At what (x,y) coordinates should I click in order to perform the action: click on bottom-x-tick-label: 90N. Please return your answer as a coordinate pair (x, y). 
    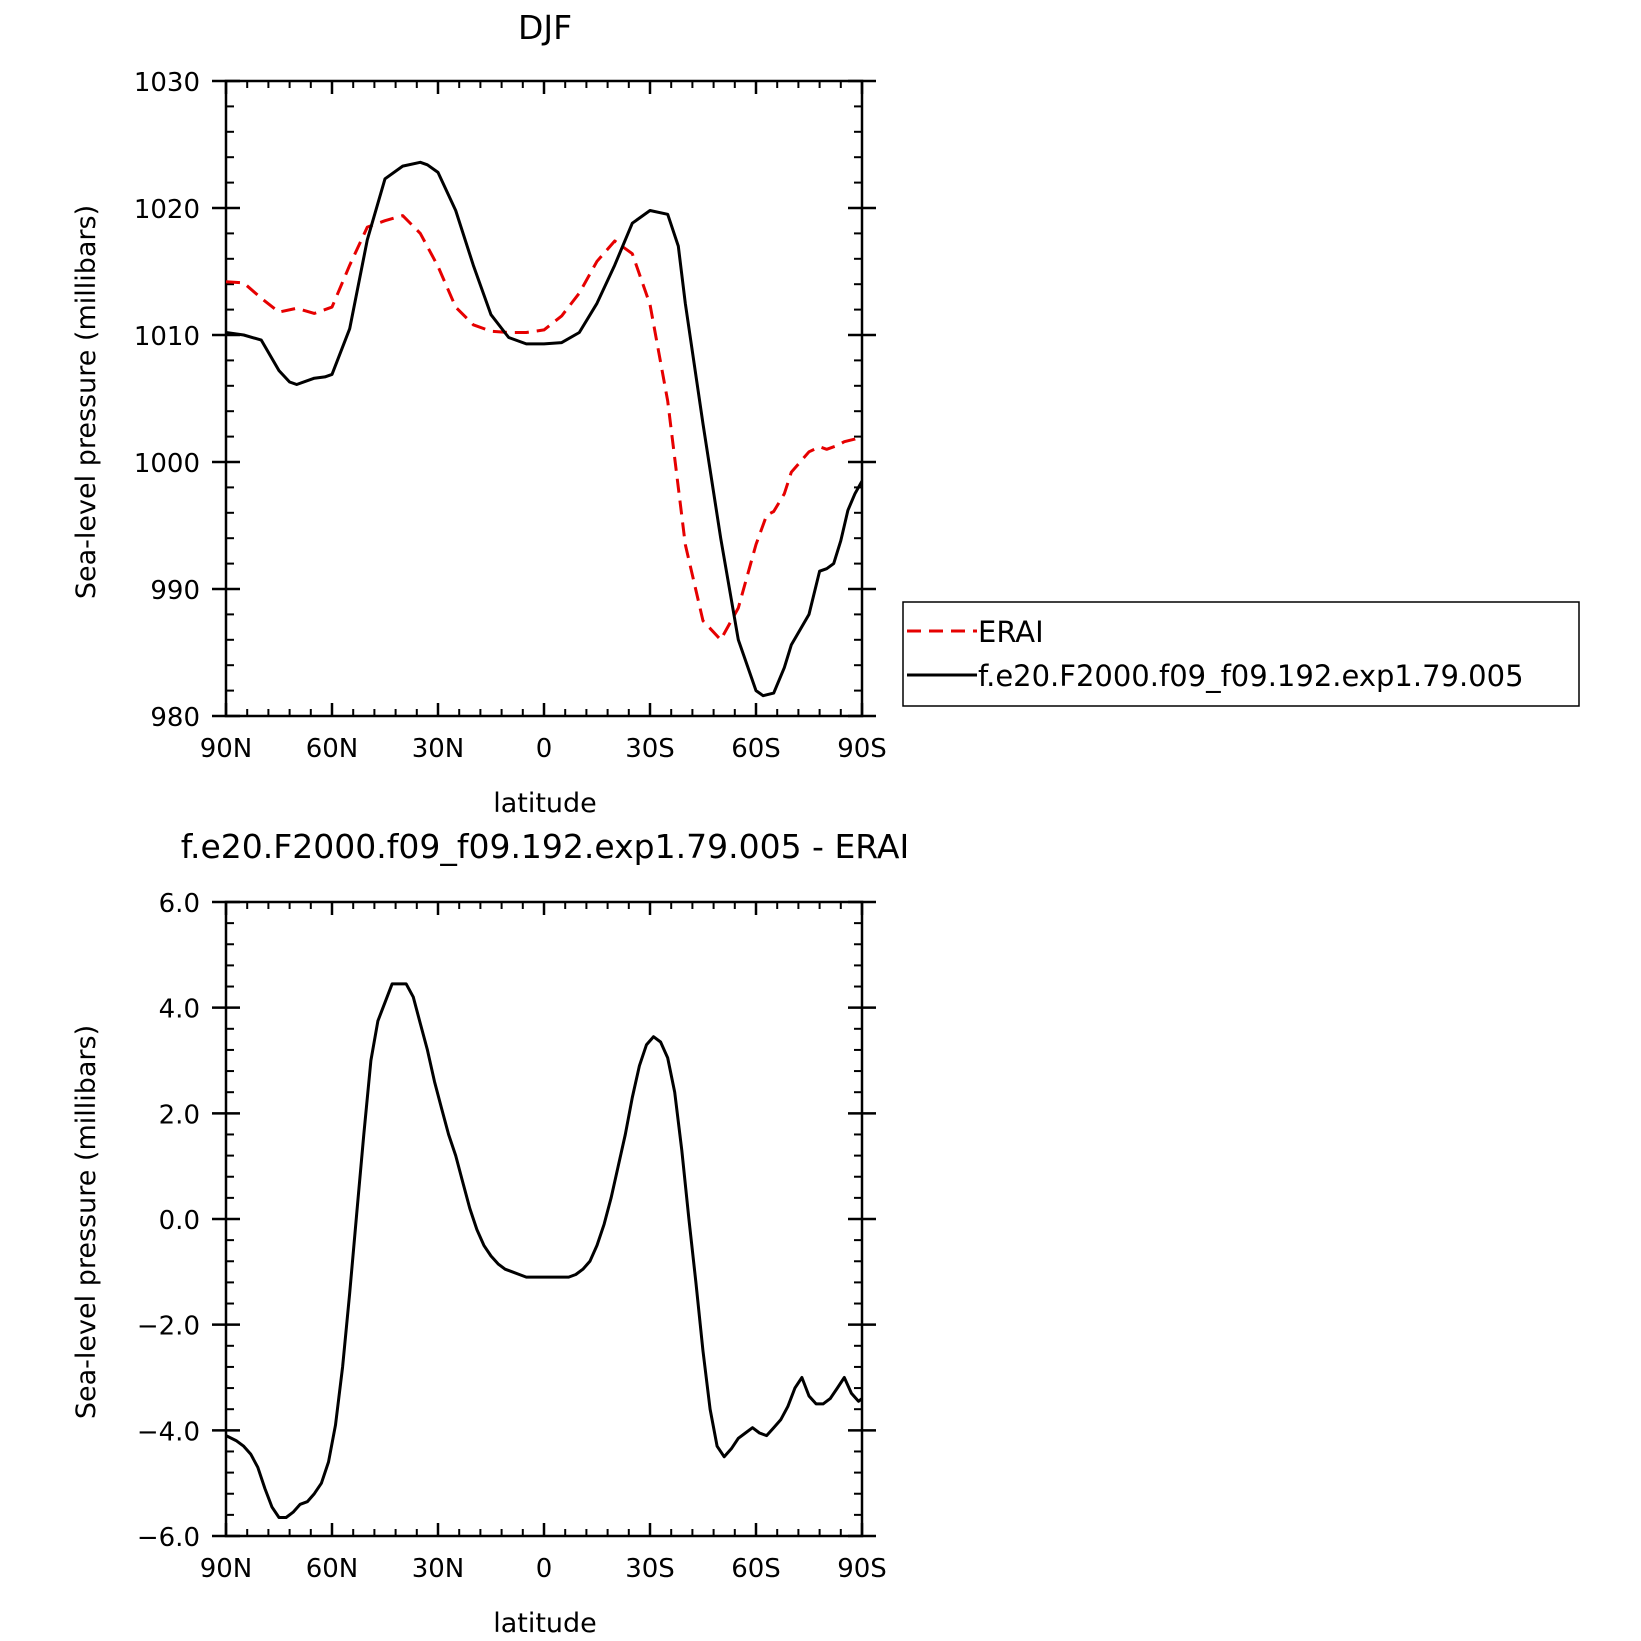
    Looking at the image, I should click on (226, 1569).